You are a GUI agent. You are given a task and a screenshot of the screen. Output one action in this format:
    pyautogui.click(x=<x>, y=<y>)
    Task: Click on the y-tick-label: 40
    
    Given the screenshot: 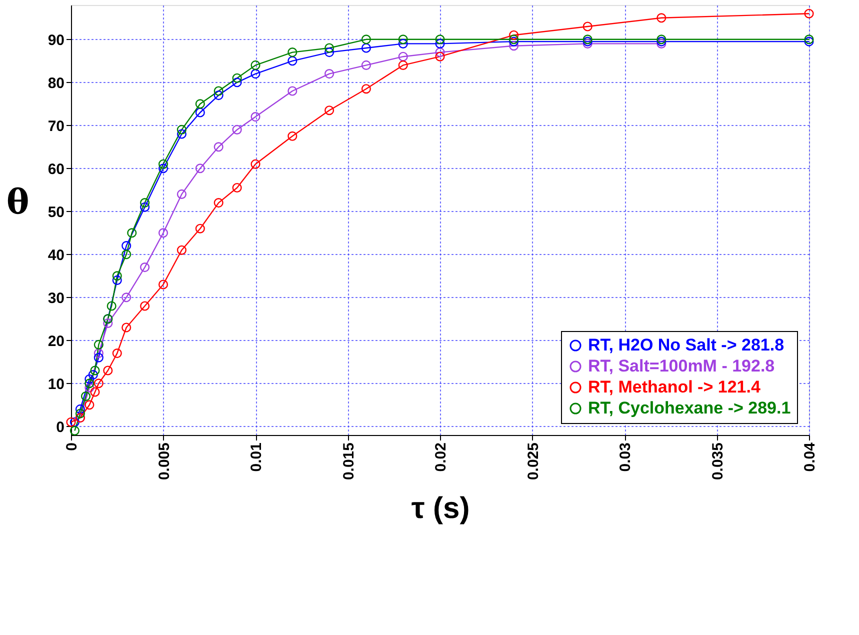 What is the action you would take?
    pyautogui.click(x=56, y=255)
    